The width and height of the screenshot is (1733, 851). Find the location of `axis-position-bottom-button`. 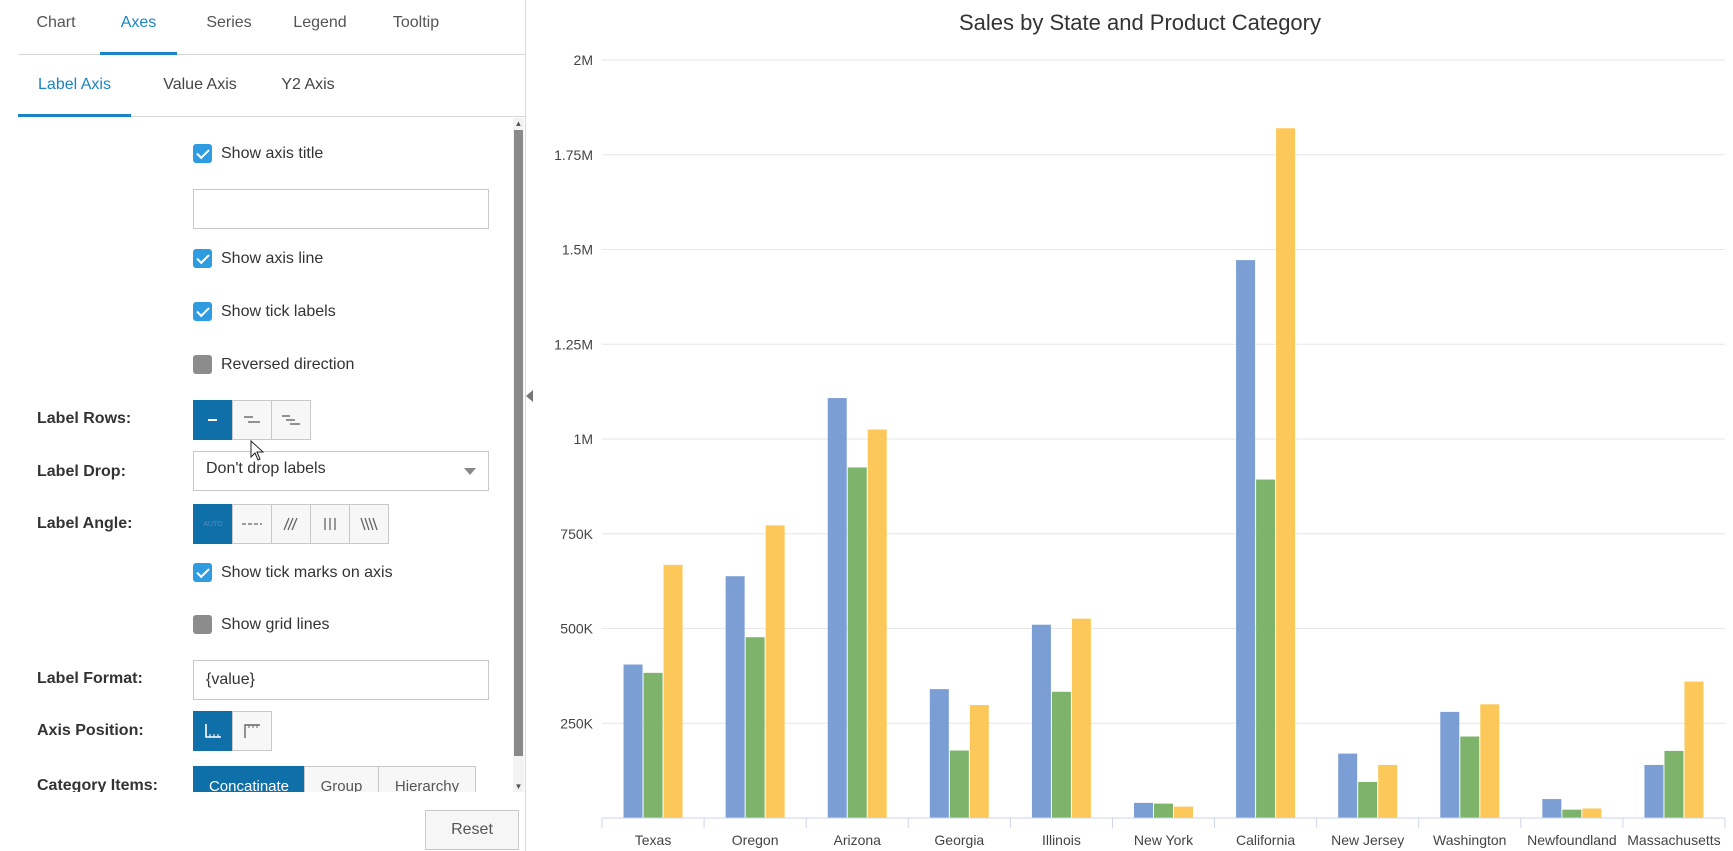

axis-position-bottom-button is located at coordinates (213, 731).